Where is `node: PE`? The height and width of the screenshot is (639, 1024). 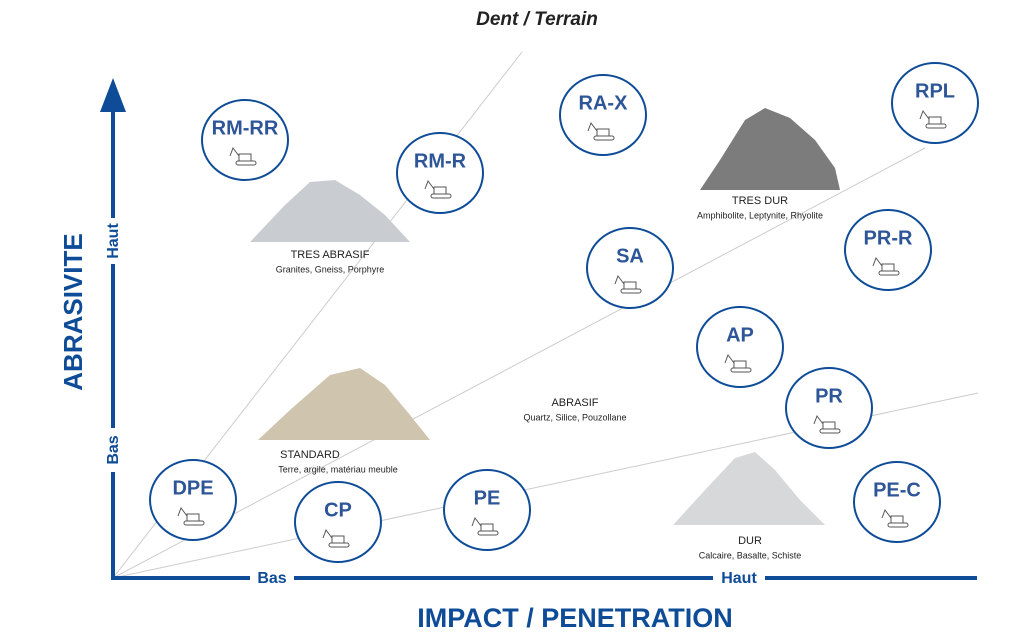
node: PE is located at coordinates (487, 510).